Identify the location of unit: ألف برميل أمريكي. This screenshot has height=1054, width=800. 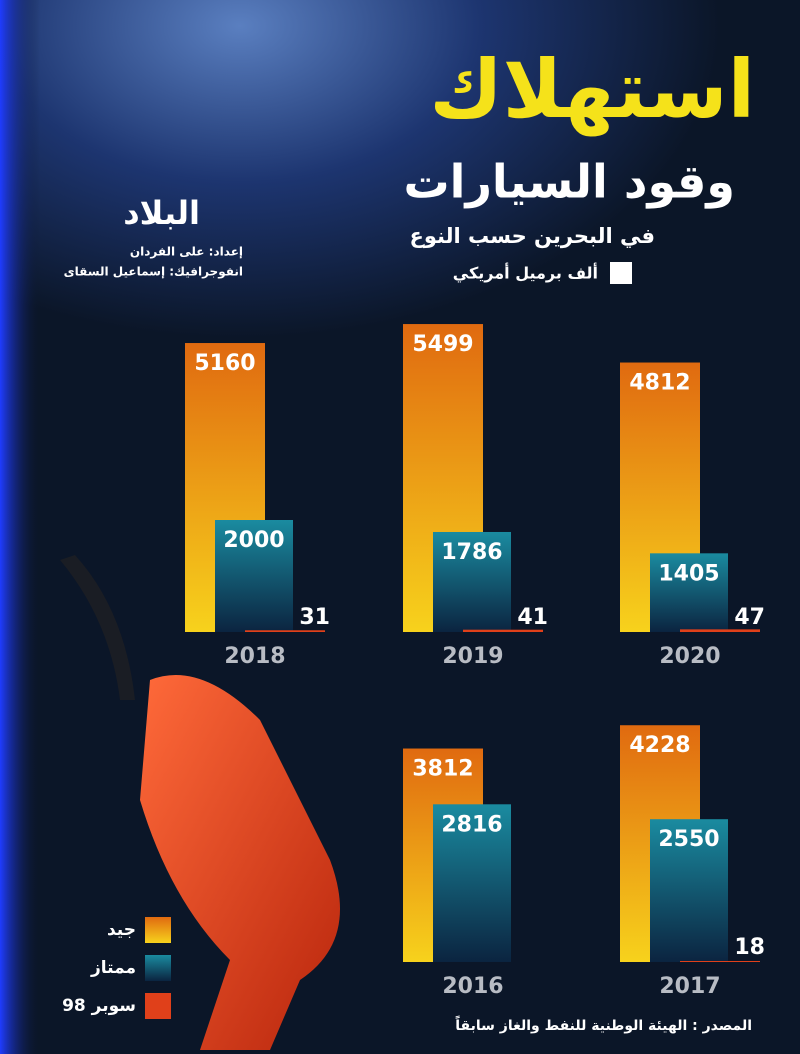
(525, 273).